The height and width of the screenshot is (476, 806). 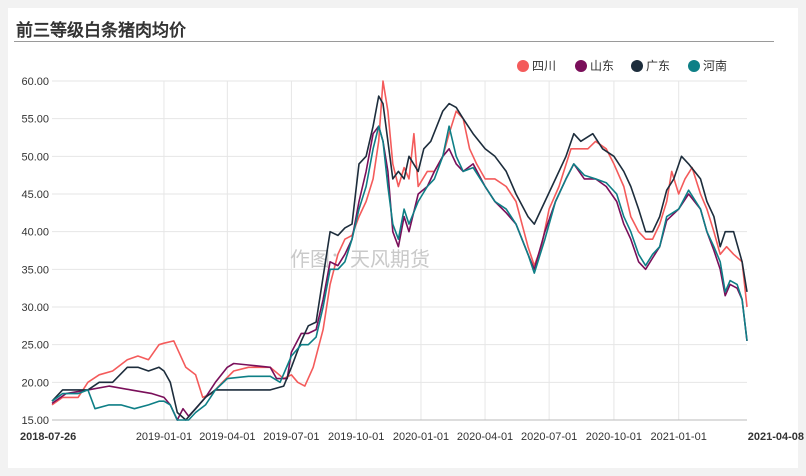 What do you see at coordinates (35, 120) in the screenshot?
I see `y-tick-label: 55.00` at bounding box center [35, 120].